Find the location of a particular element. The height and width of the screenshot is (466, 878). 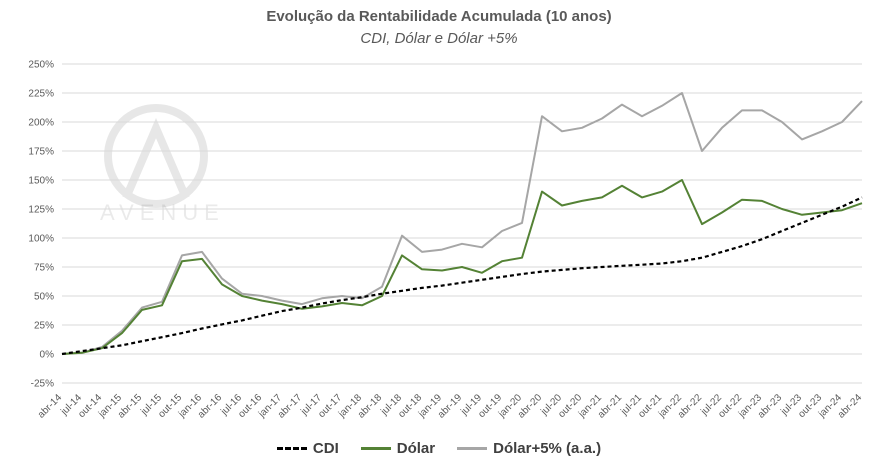

y-tick-label: 75% is located at coordinates (44, 268).